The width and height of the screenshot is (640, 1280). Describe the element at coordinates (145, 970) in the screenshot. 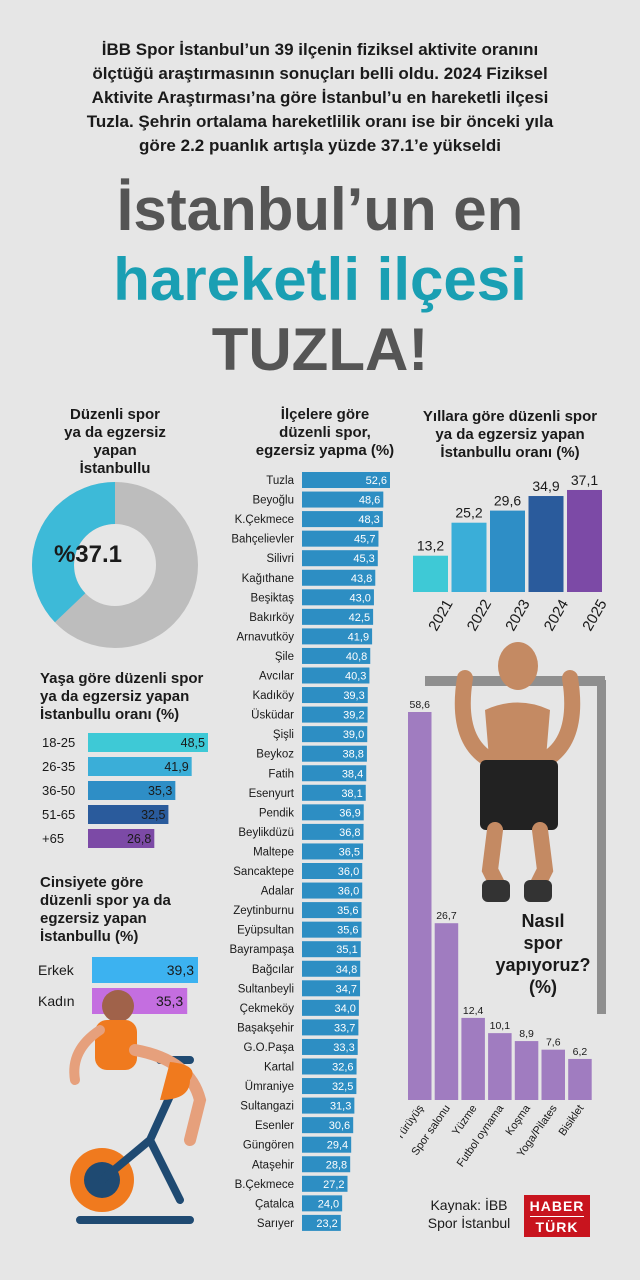

I see `gender-bar` at that location.